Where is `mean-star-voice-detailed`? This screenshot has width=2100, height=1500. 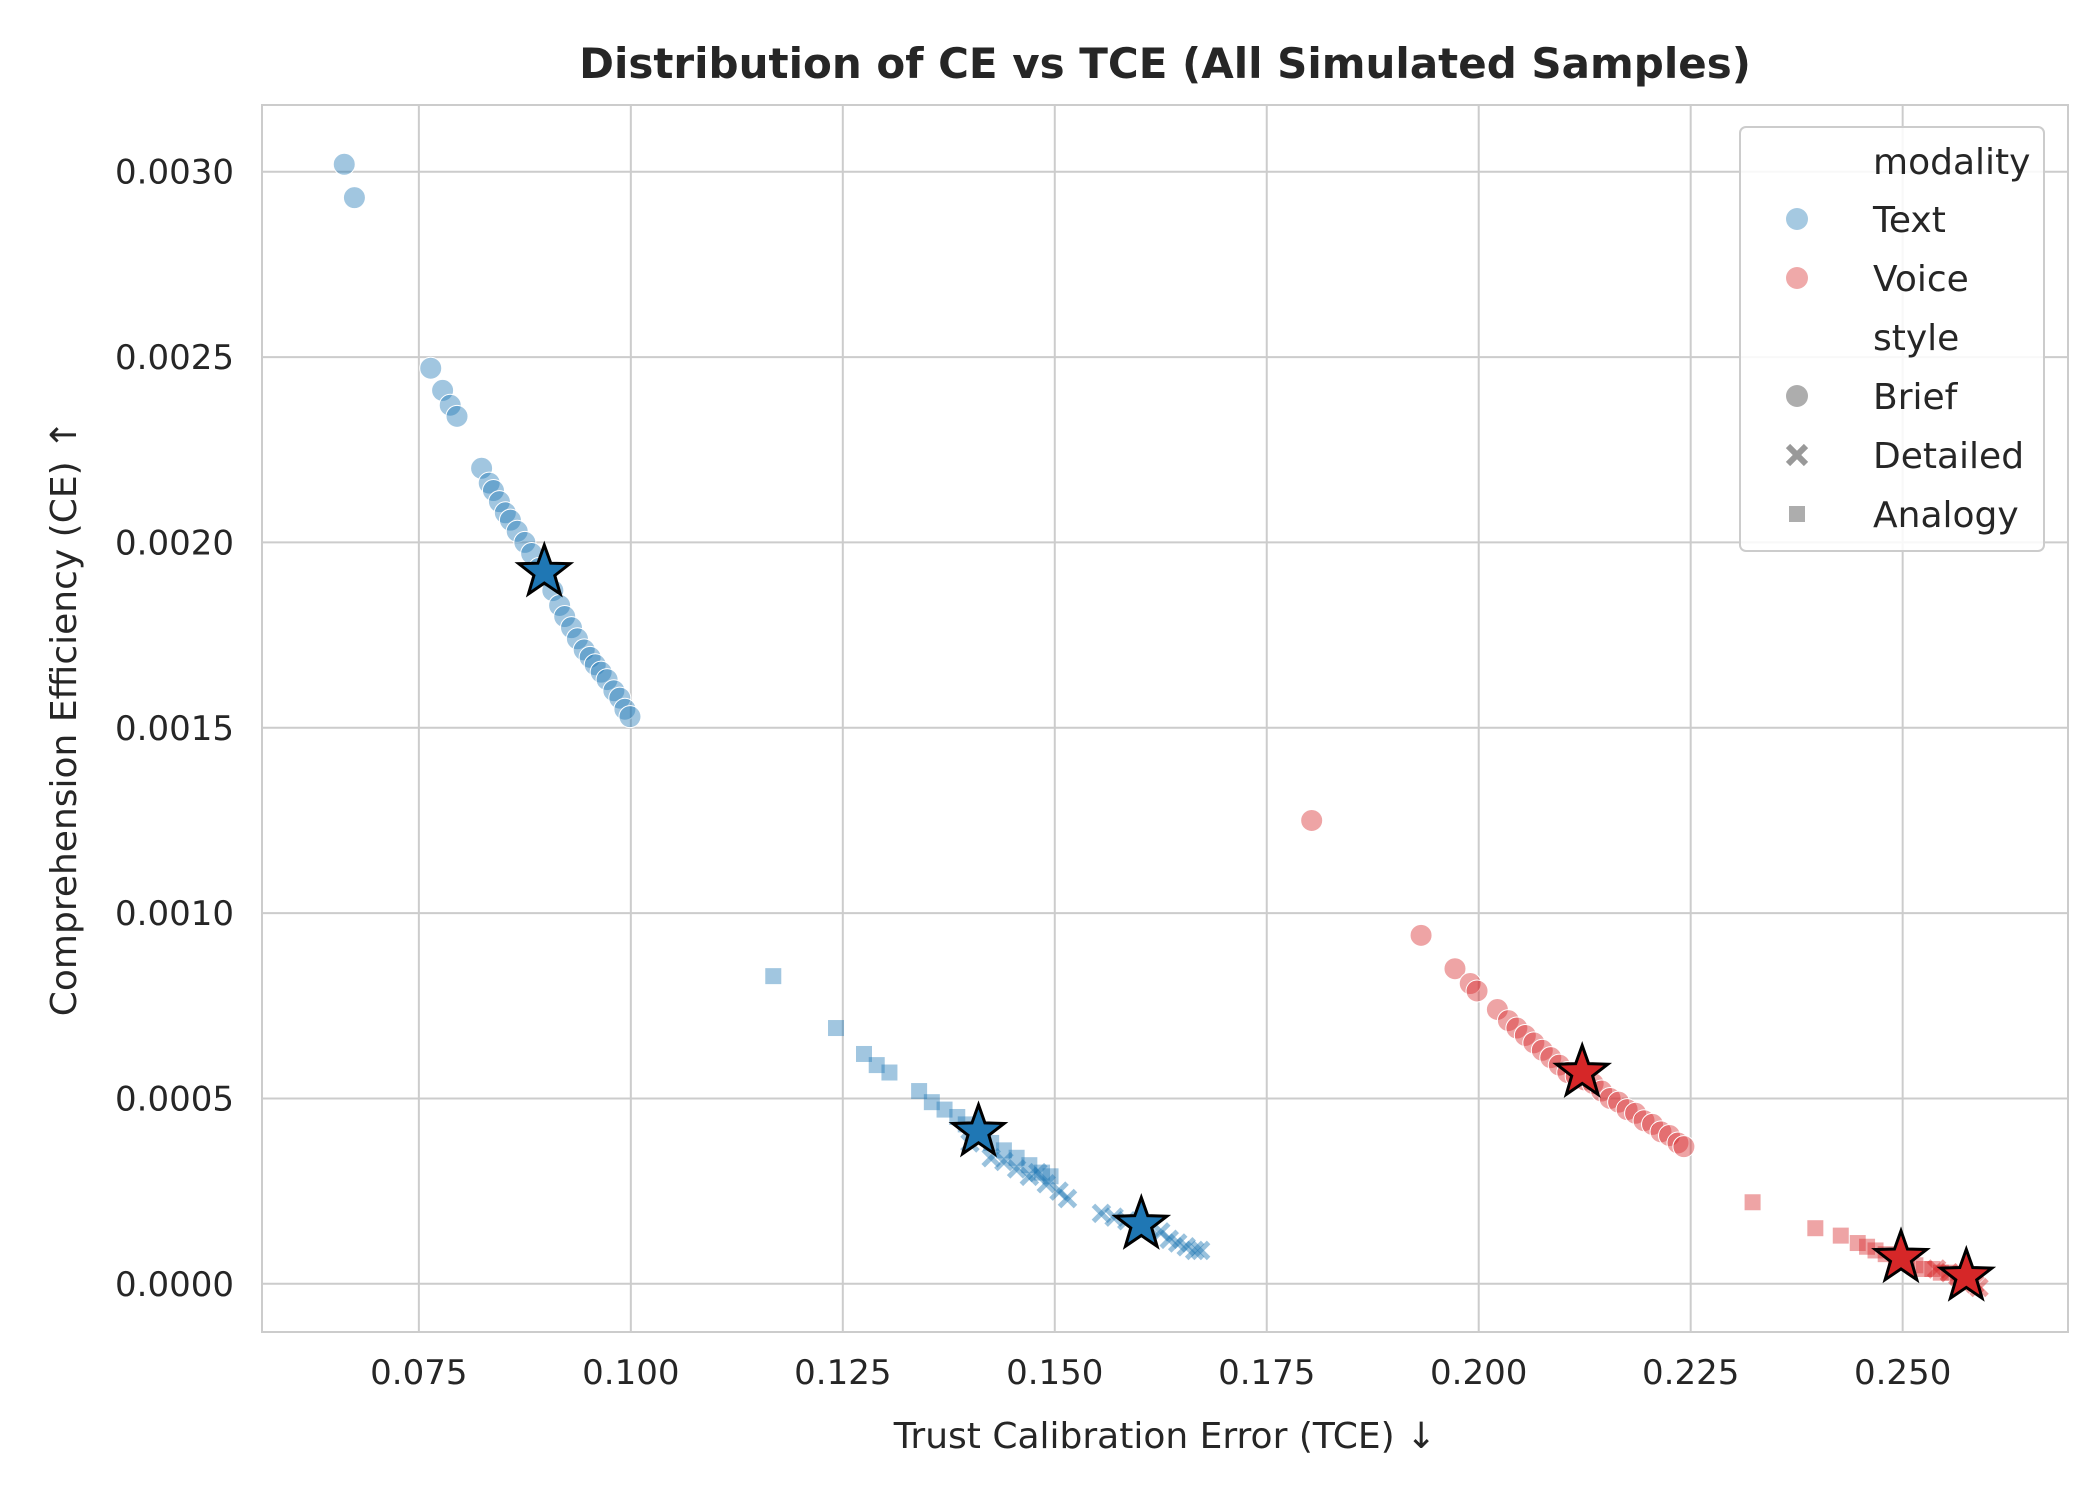 mean-star-voice-detailed is located at coordinates (1966, 1273).